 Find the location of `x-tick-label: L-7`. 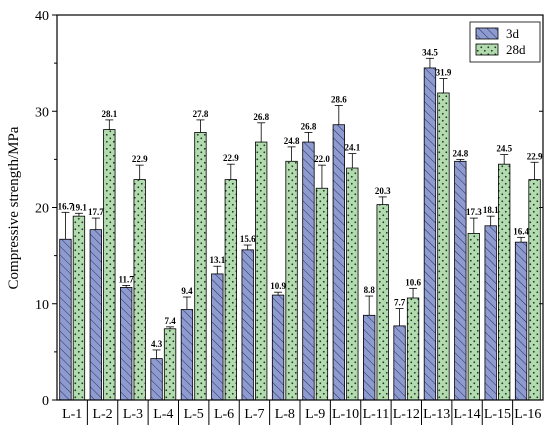

x-tick-label: L-7 is located at coordinates (254, 414).